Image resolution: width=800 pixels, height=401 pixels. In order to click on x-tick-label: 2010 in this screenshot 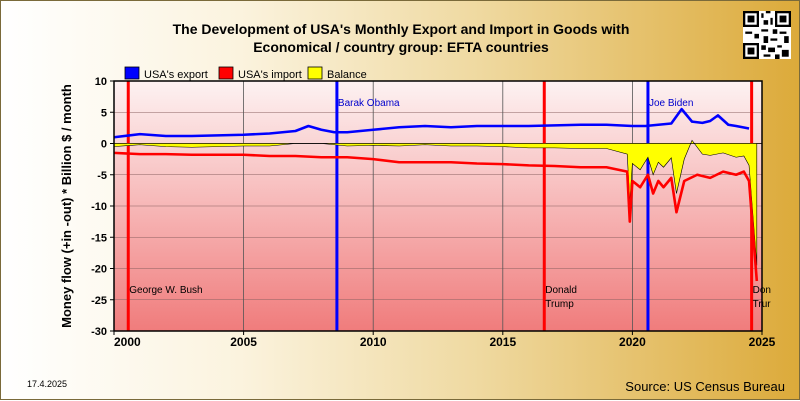, I will do `click(373, 342)`.